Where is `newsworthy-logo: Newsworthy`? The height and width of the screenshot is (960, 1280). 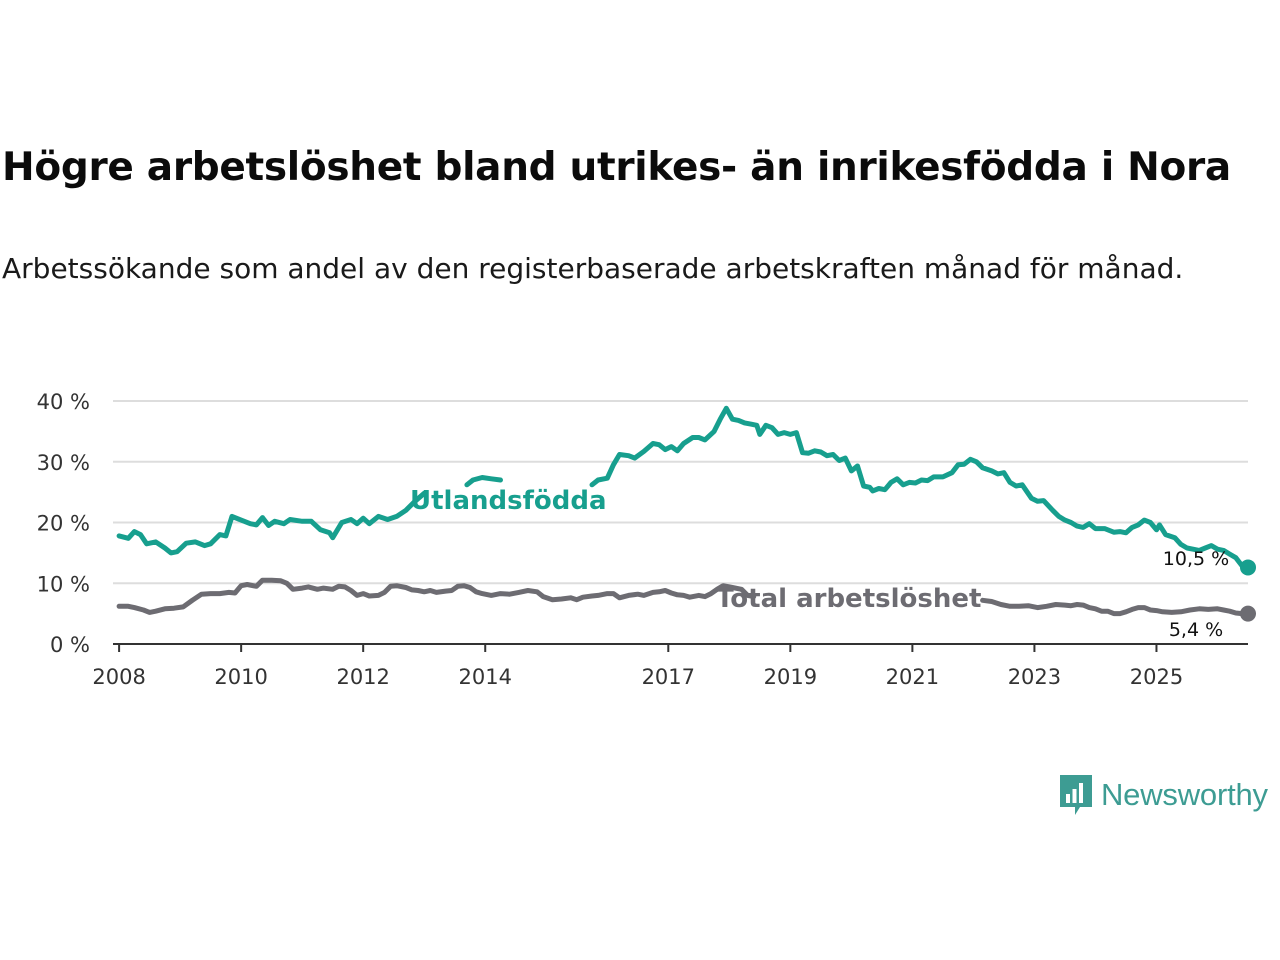
newsworthy-logo: Newsworthy is located at coordinates (1163, 795).